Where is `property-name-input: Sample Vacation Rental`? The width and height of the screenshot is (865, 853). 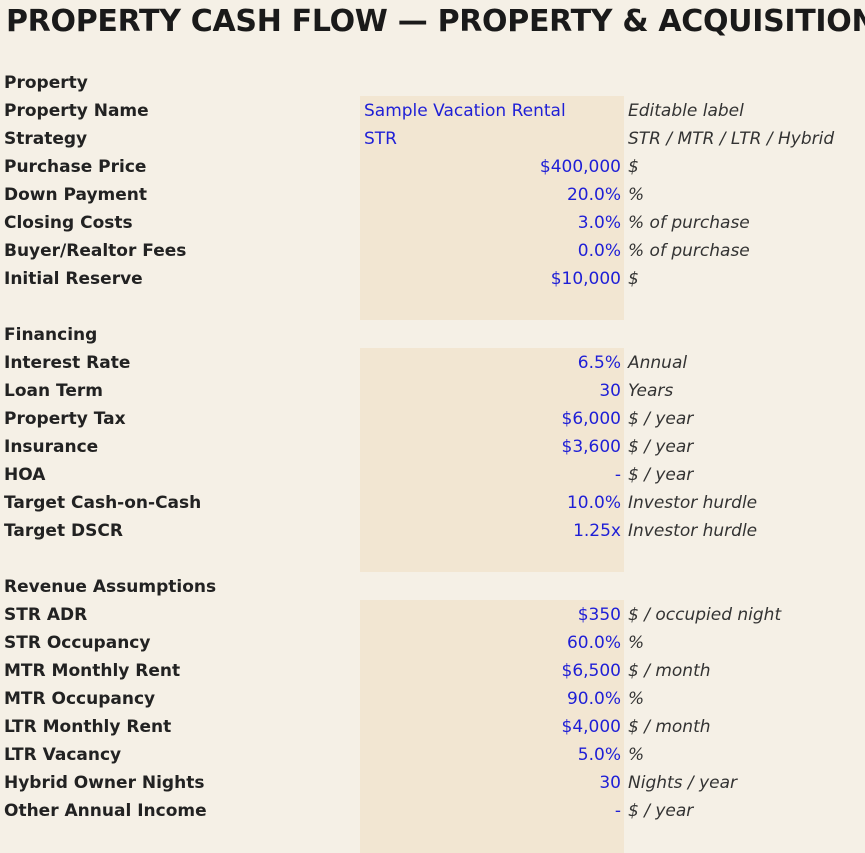
property-name-input: Sample Vacation Rental is located at coordinates (465, 111).